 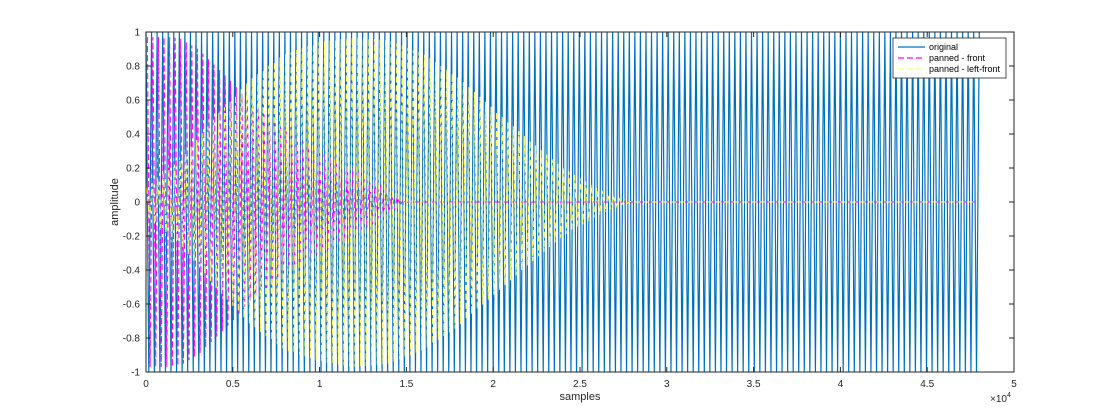 I want to click on x-axis-exponent: ×10⁴, so click(x=1000, y=398).